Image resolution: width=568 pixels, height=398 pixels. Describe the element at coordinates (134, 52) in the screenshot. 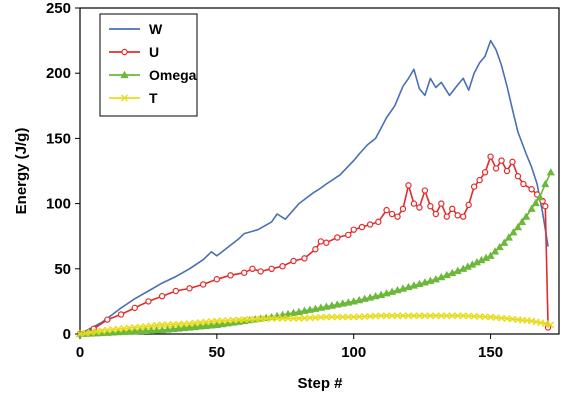

I see `legend-item: U` at that location.